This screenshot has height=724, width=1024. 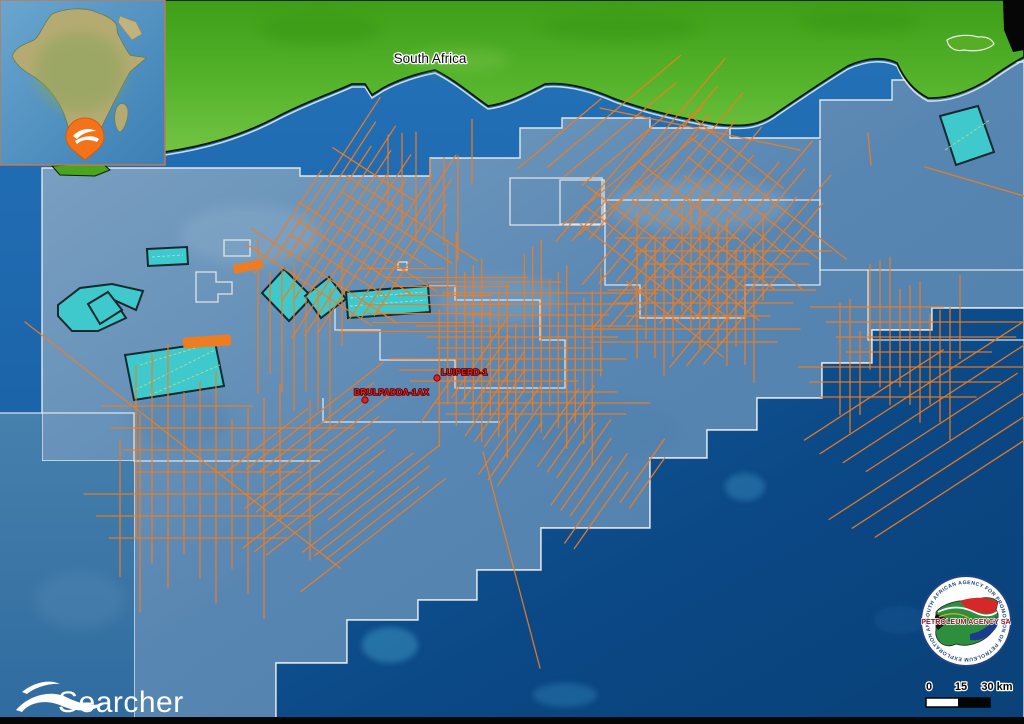 I want to click on inset-madagascar, so click(x=121, y=118).